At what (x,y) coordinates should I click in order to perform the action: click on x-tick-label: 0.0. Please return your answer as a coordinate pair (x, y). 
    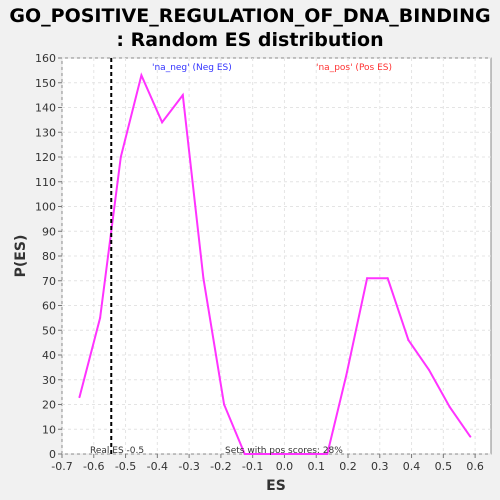
    Looking at the image, I should click on (285, 466).